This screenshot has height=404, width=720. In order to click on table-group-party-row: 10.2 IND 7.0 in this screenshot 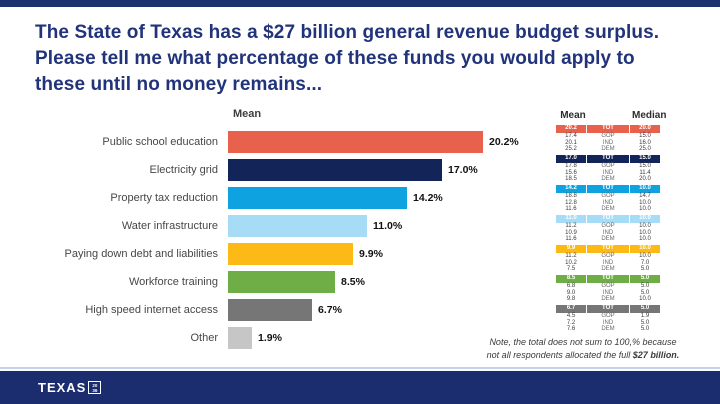, I will do `click(636, 263)`.